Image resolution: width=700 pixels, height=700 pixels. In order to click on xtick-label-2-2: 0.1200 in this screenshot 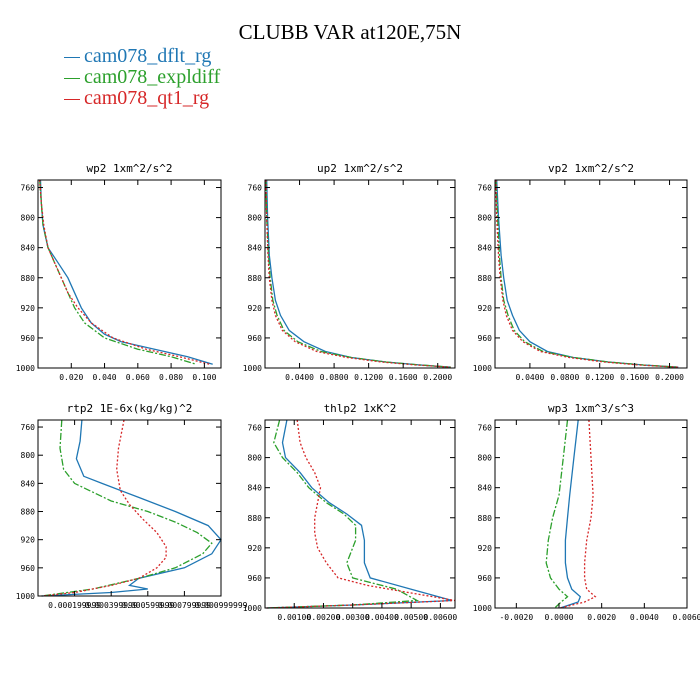, I will do `click(599, 377)`.